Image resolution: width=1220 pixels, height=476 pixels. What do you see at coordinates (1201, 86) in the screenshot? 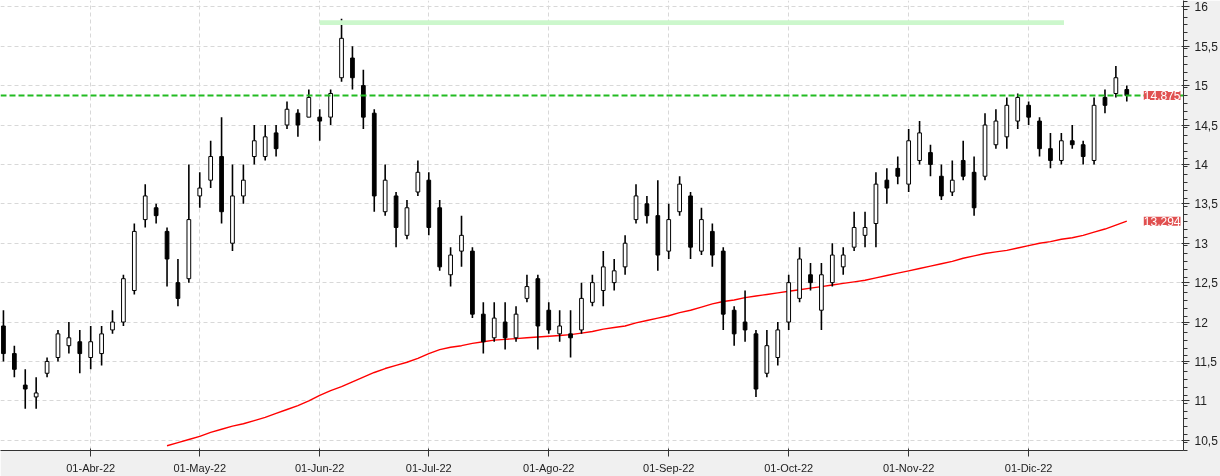
I see `y-tick-label: 15` at bounding box center [1201, 86].